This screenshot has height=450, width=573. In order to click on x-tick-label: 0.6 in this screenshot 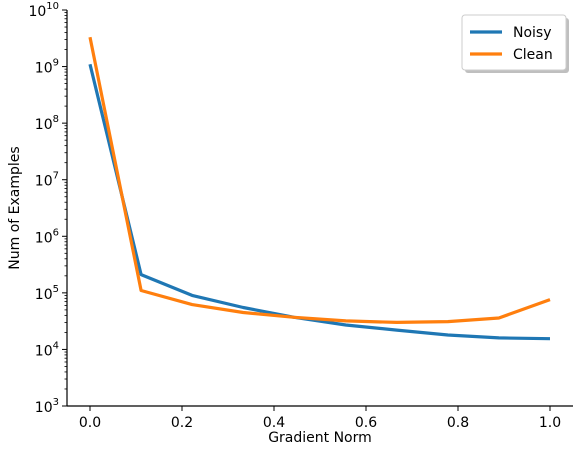, I will do `click(366, 423)`.